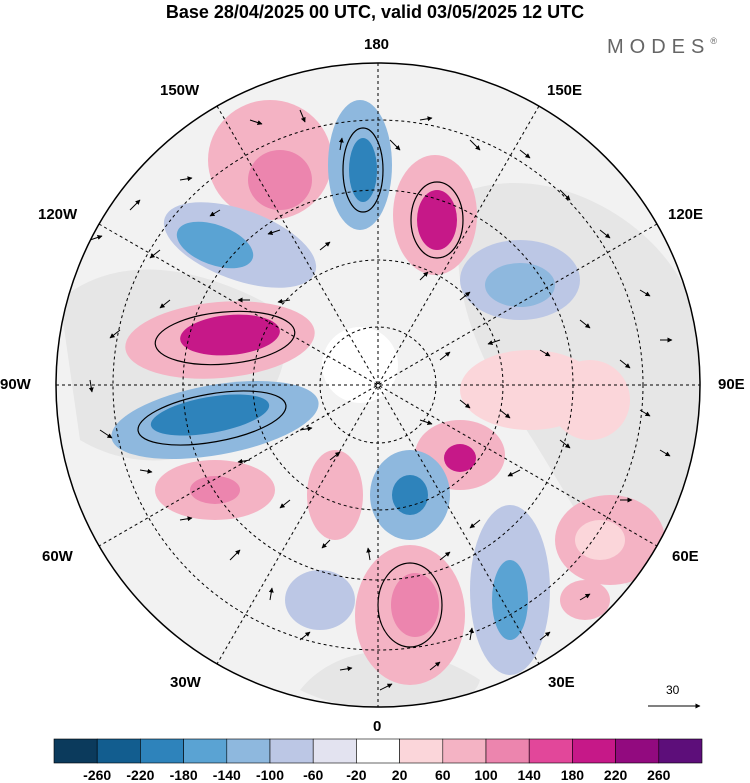 This screenshot has width=750, height=783. I want to click on colorbar-tick-label: -100, so click(270, 775).